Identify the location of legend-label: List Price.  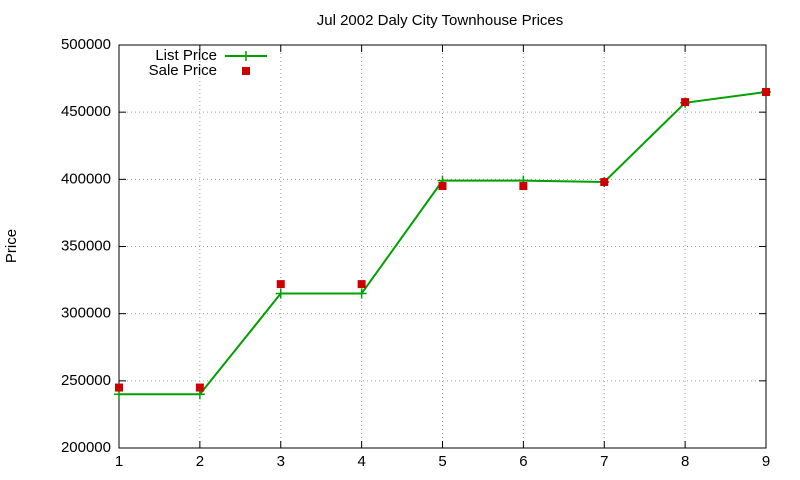
(186, 55).